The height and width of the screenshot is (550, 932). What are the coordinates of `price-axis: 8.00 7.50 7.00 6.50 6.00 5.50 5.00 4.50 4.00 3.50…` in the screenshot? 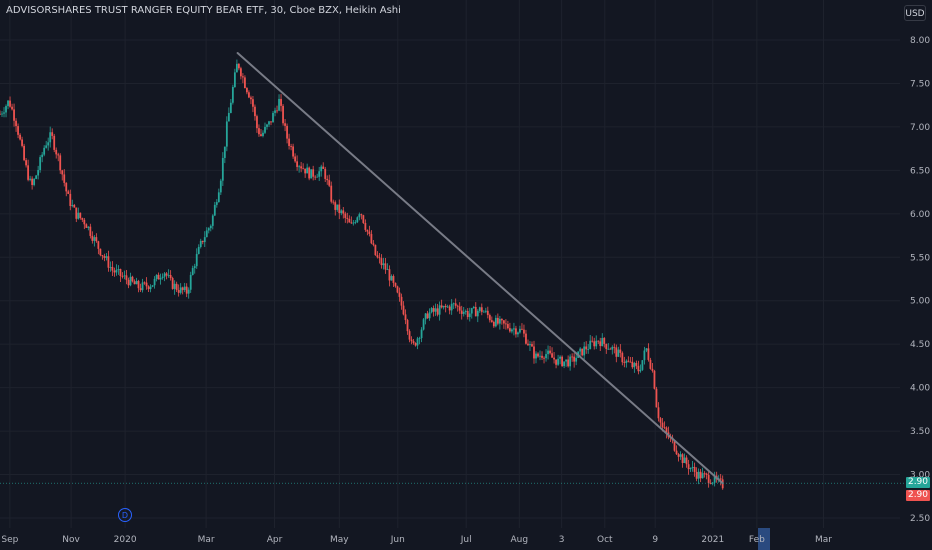 It's located at (920, 280).